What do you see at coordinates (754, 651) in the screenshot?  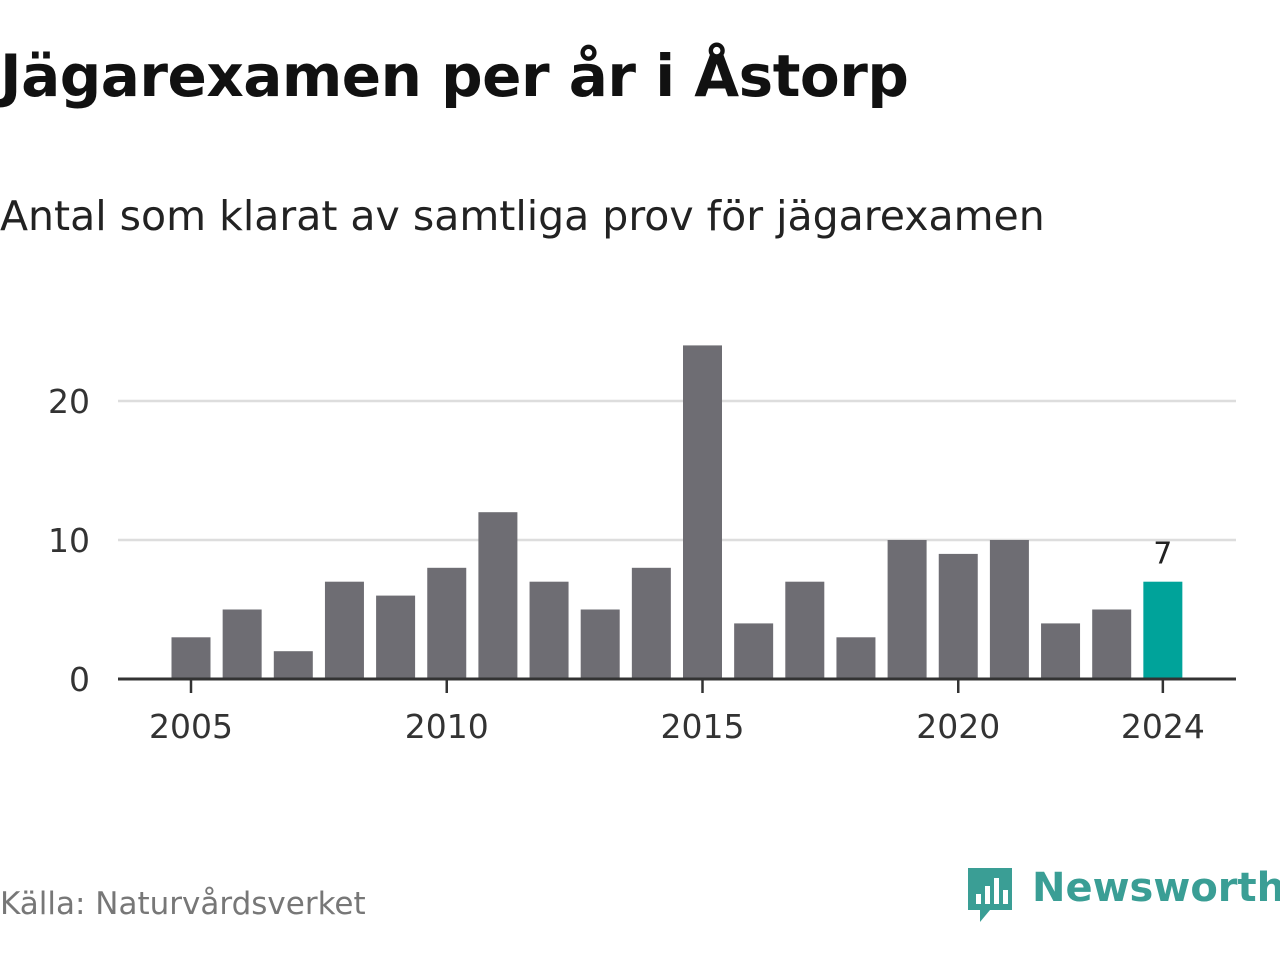 I see `bar-2016` at bounding box center [754, 651].